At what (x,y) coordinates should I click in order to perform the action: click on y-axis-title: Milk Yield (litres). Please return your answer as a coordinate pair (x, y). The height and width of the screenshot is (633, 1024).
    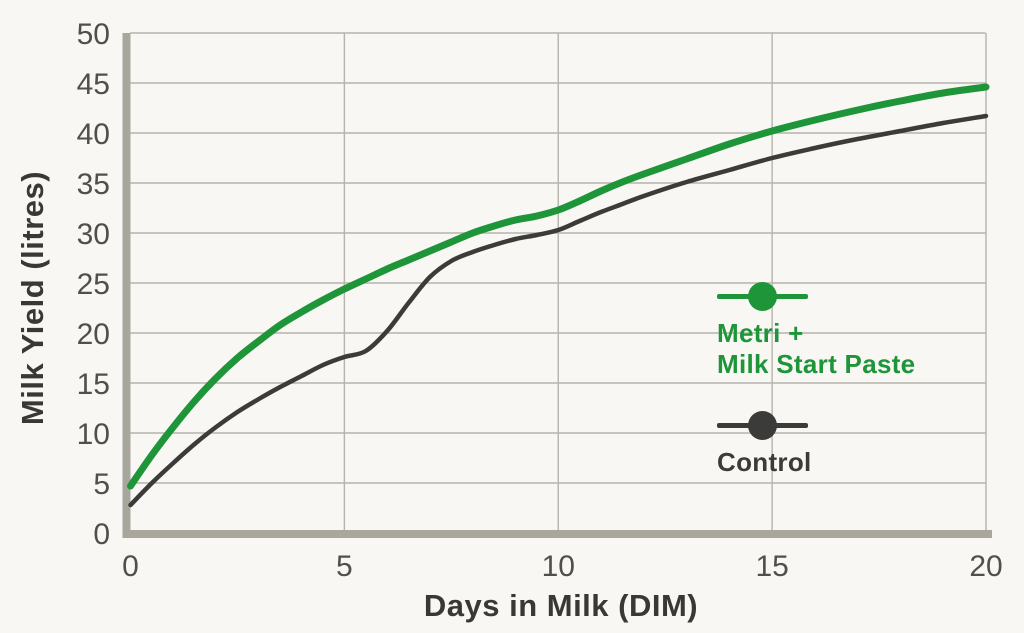
    Looking at the image, I should click on (32, 298).